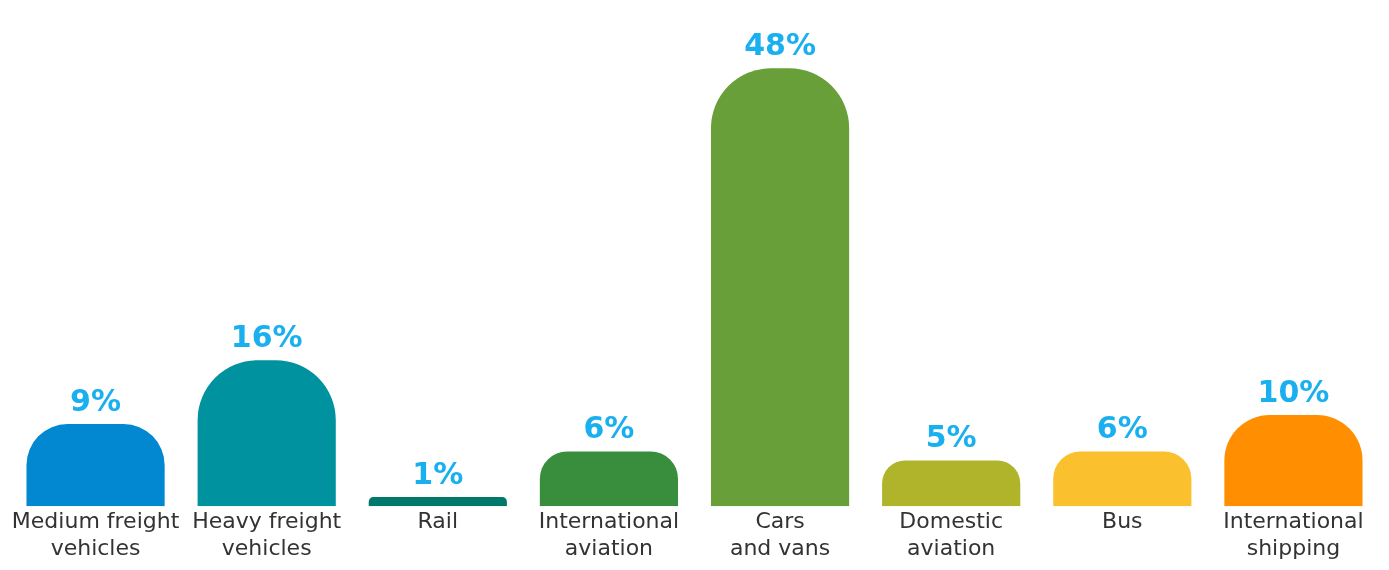 This screenshot has height=570, width=1389. I want to click on x-tick-label: Heavy freight vehicles, so click(267, 534).